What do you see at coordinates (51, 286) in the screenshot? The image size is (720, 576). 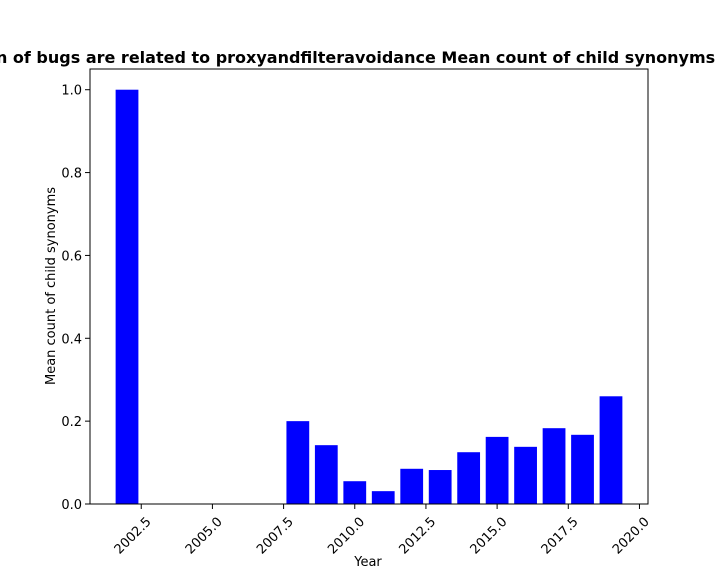 I see `y-axis-label: Mean count of child synonyms` at bounding box center [51, 286].